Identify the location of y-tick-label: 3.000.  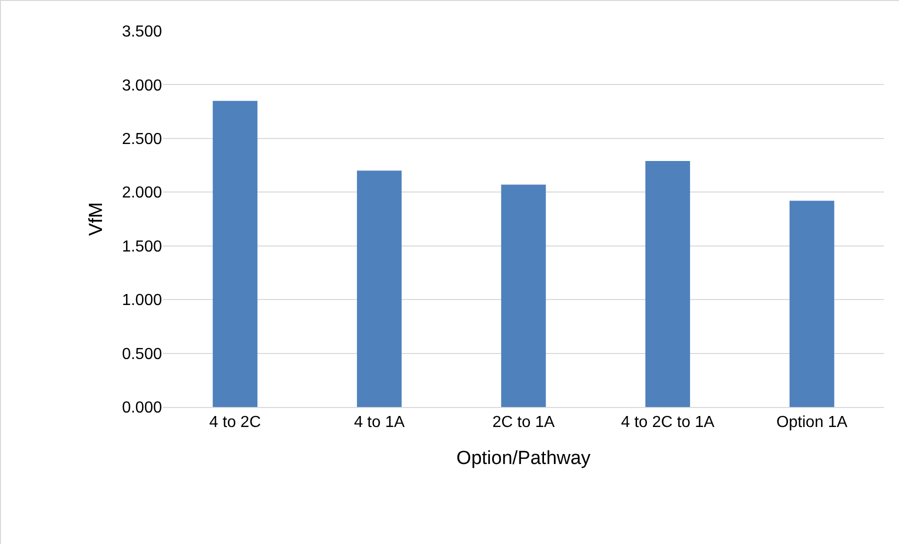
(142, 85).